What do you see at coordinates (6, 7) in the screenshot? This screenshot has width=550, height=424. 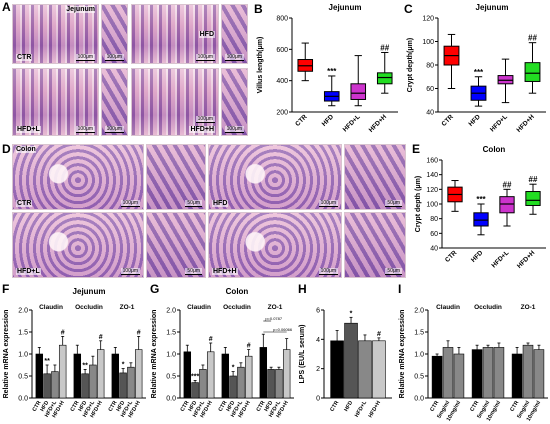 I see `panel-label-a: A` at bounding box center [6, 7].